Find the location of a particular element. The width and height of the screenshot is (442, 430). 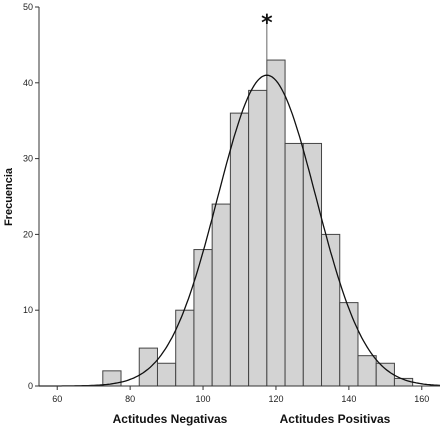

y-ticks: 0 10 20 30 40 50 is located at coordinates (31, 196).